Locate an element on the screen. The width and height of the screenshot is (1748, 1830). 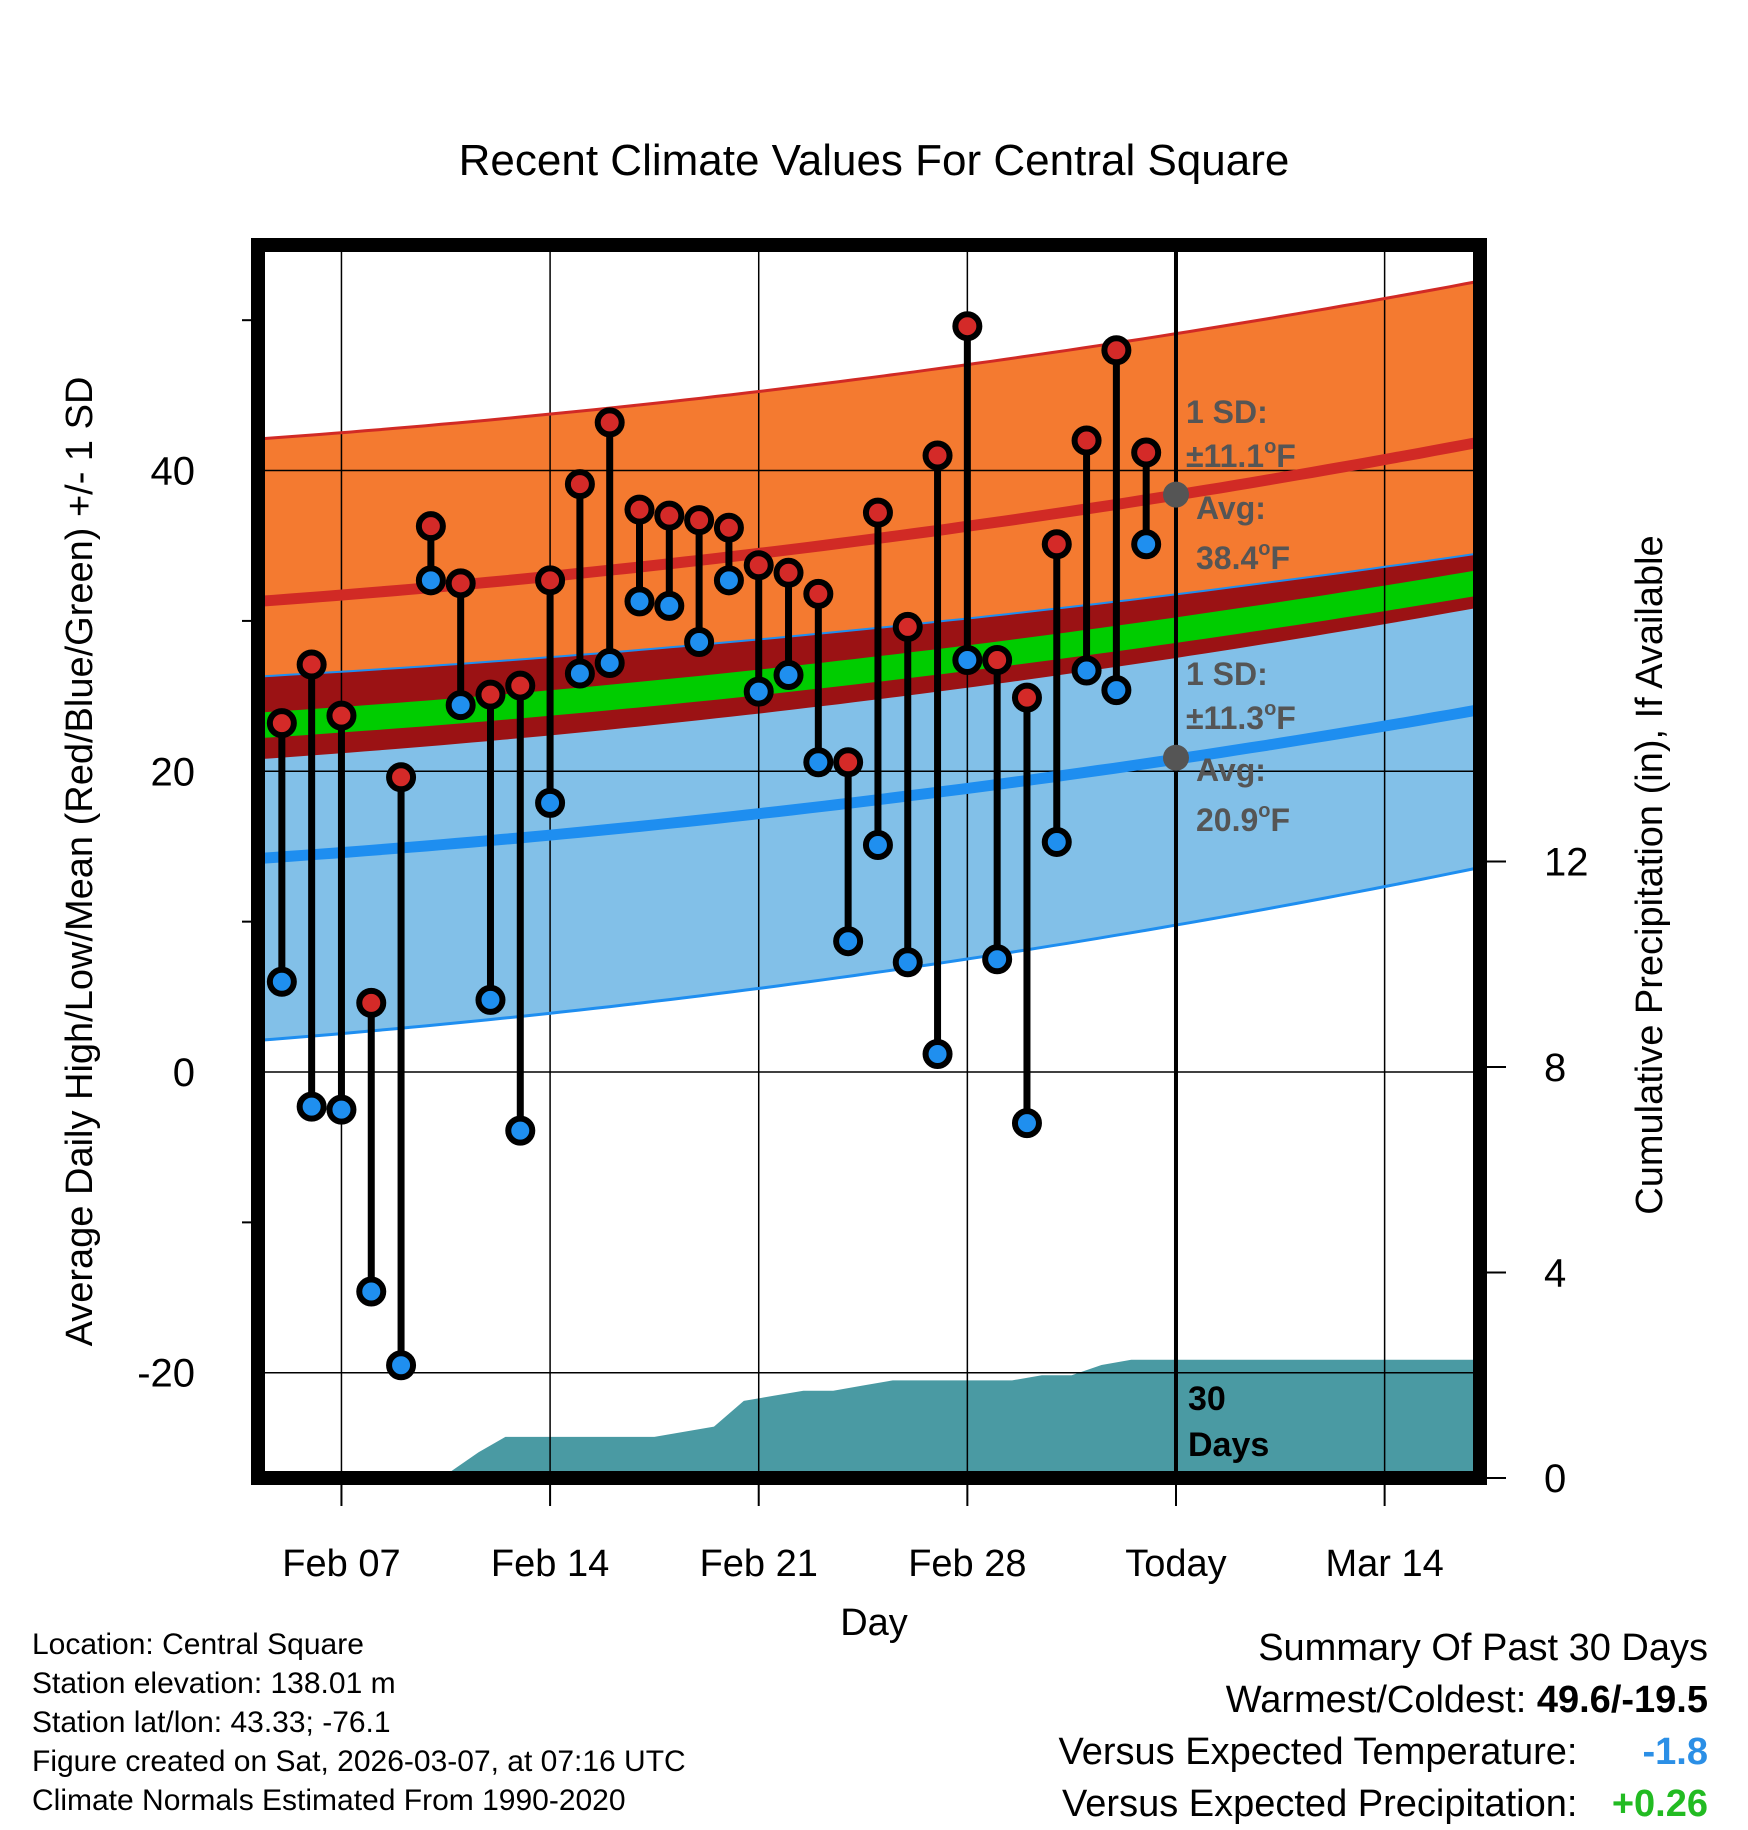
high-avg-label: Avg: is located at coordinates (1231, 508).